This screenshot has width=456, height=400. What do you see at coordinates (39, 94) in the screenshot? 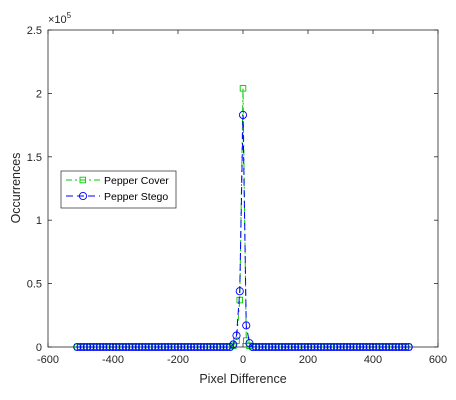
I see `y-tick-label: 2` at bounding box center [39, 94].